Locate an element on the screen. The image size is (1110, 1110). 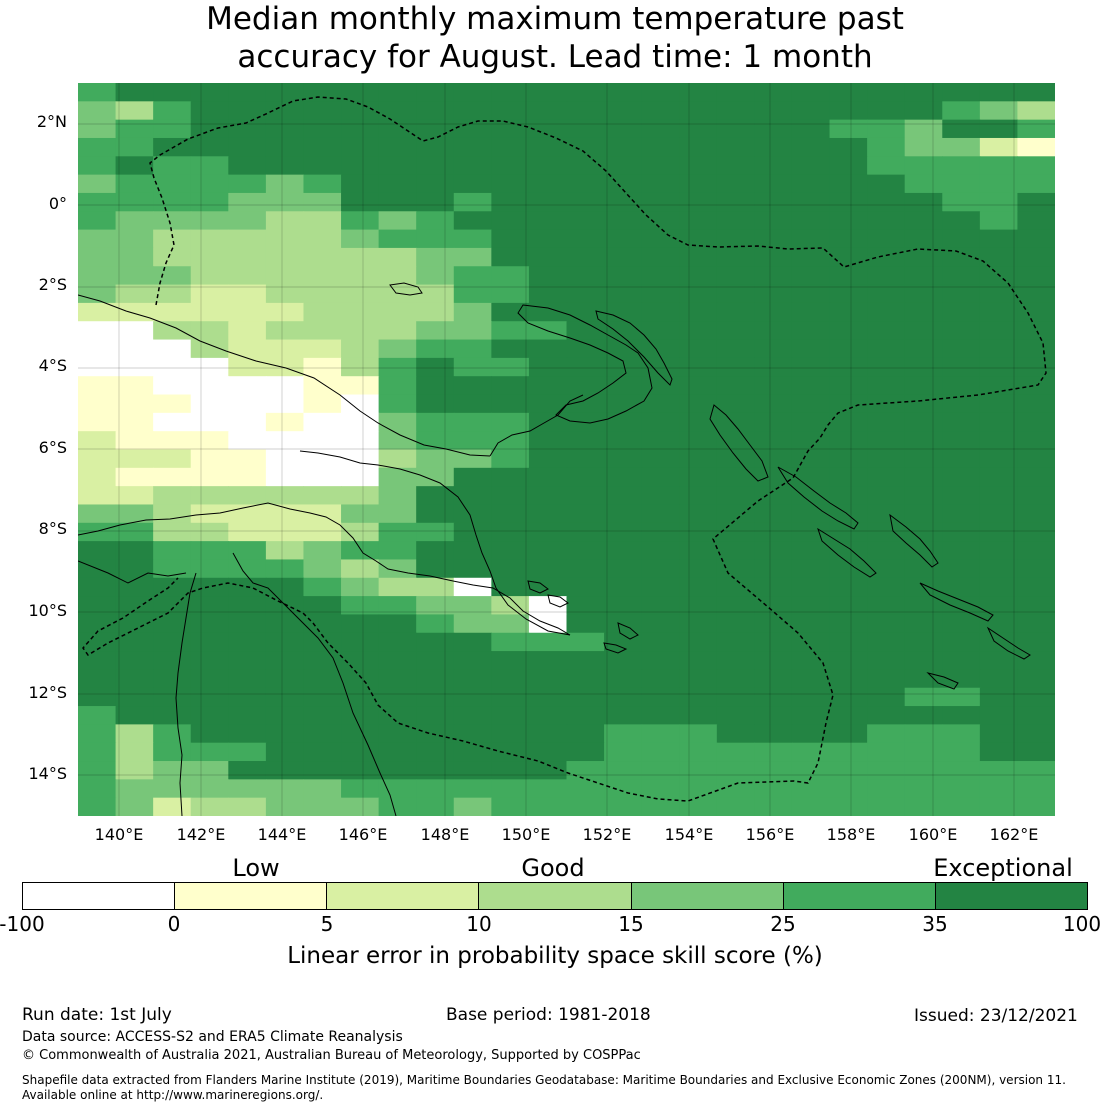
category-exceptional: Exceptional is located at coordinates (1003, 868).